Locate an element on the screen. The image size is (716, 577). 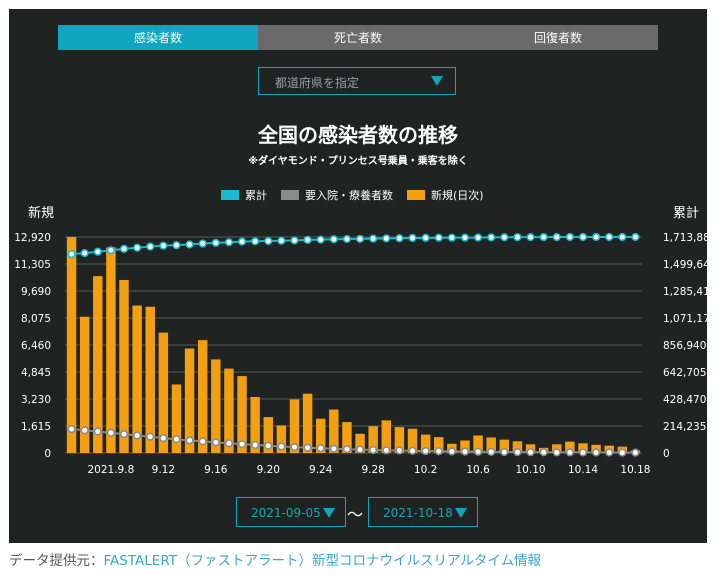
footer-source-link: FASTALERT（ファストアラート）新型コロナウイルスリアルタイム情報 is located at coordinates (322, 561).